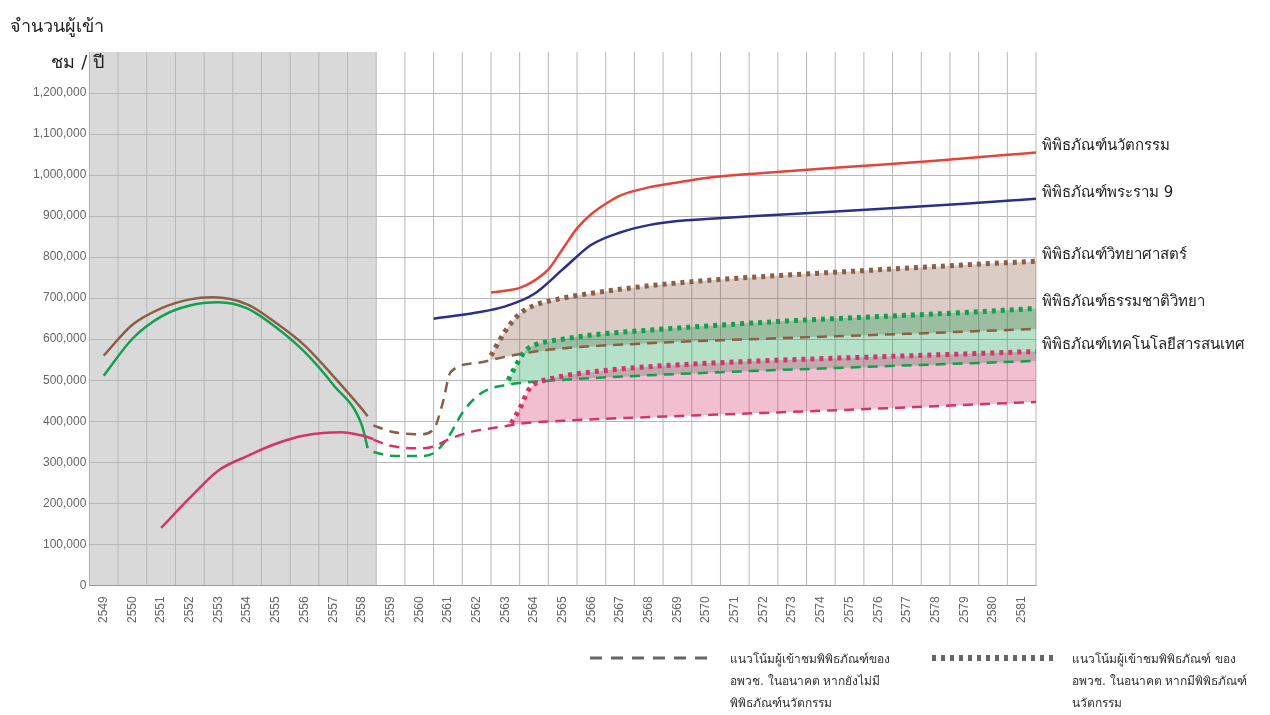  What do you see at coordinates (361, 609) in the screenshot?
I see `x-tick-label: 2558` at bounding box center [361, 609].